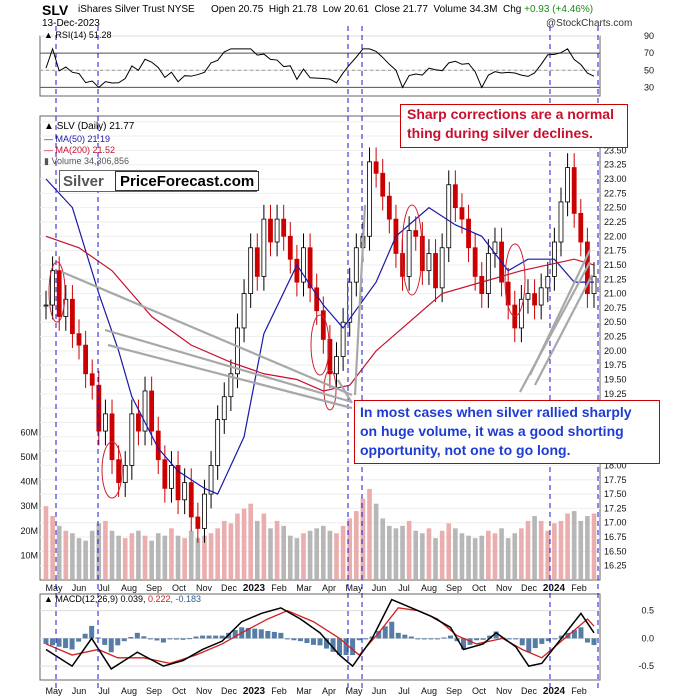  I want to click on macd-x-tick-label: Oct, so click(479, 691).